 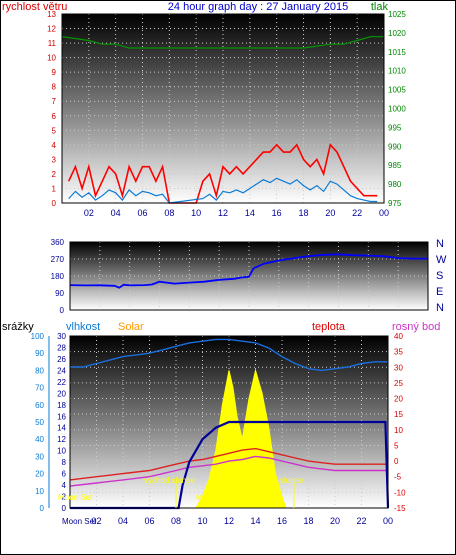 What do you see at coordinates (398, 477) in the screenshot?
I see `temp-y-tick: -5` at bounding box center [398, 477].